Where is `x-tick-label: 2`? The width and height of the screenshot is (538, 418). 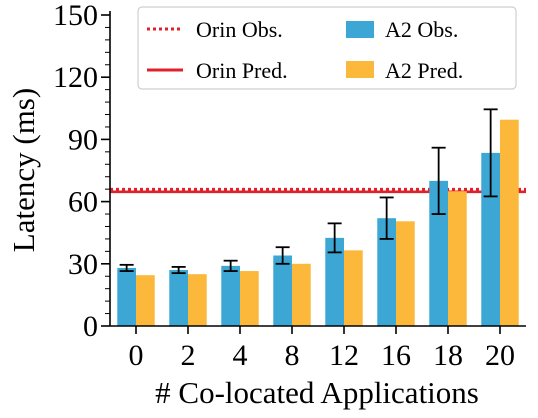
x-tick-label: 2 is located at coordinates (188, 355).